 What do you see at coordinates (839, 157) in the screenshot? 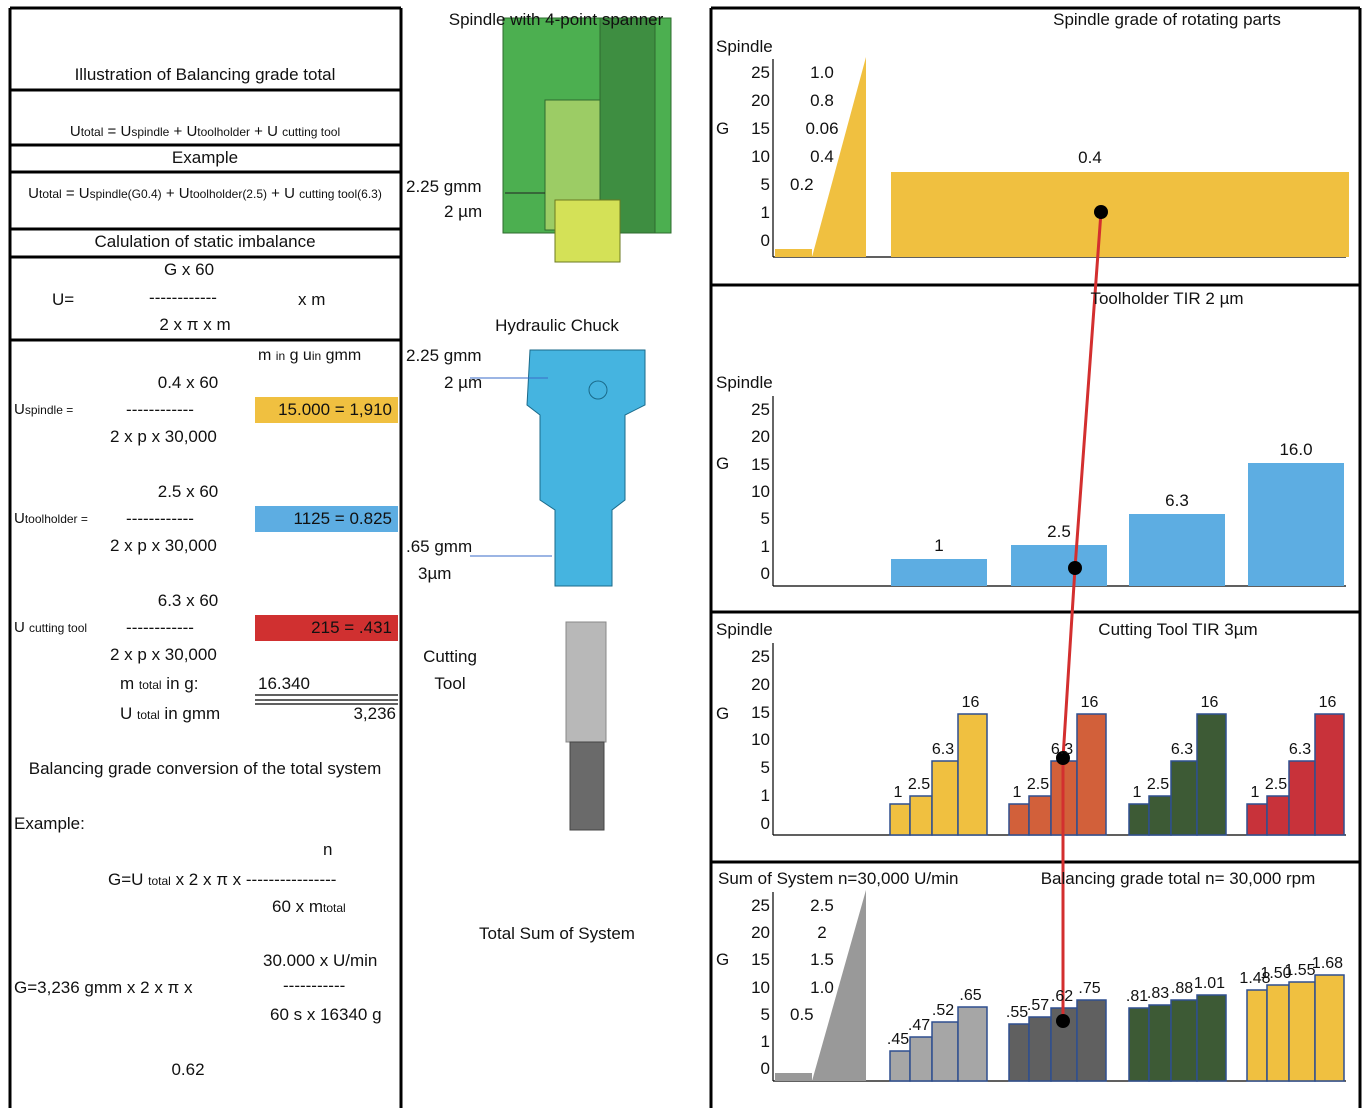
I see `ramp` at bounding box center [839, 157].